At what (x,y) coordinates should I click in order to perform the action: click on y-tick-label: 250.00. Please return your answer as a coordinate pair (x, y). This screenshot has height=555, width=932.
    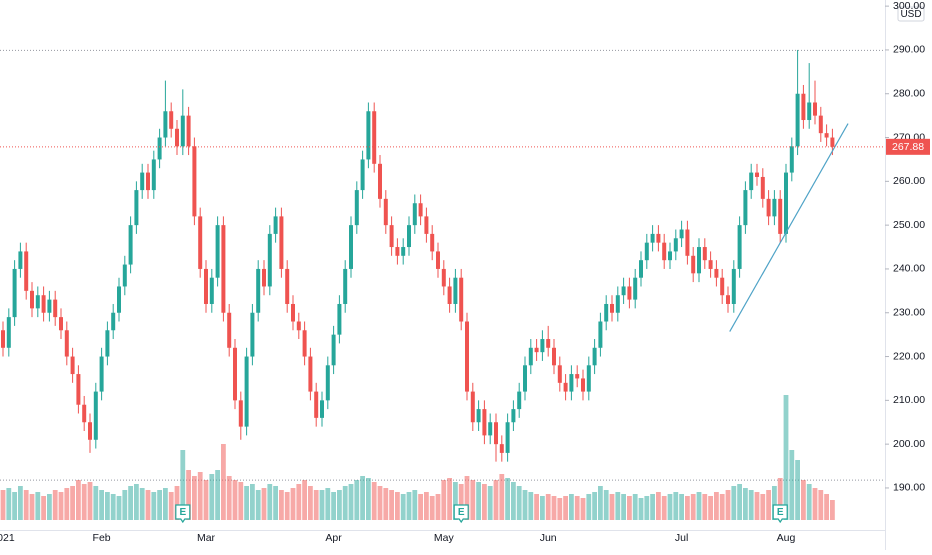
    Looking at the image, I should click on (909, 225).